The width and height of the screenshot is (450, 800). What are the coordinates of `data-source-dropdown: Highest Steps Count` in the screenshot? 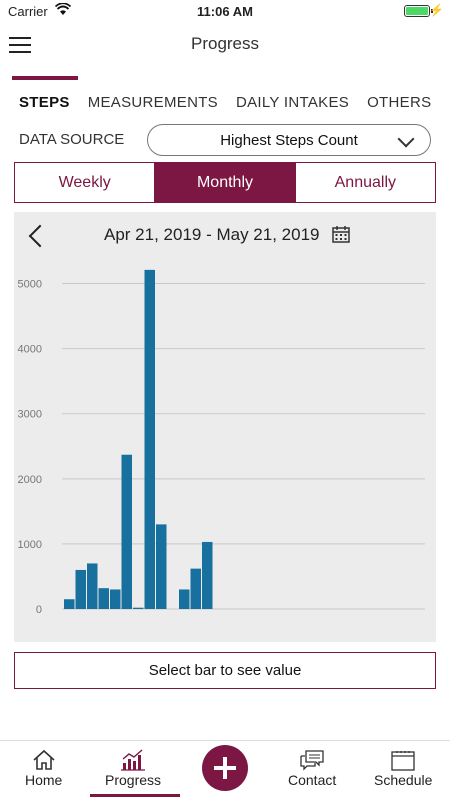 It's located at (289, 140).